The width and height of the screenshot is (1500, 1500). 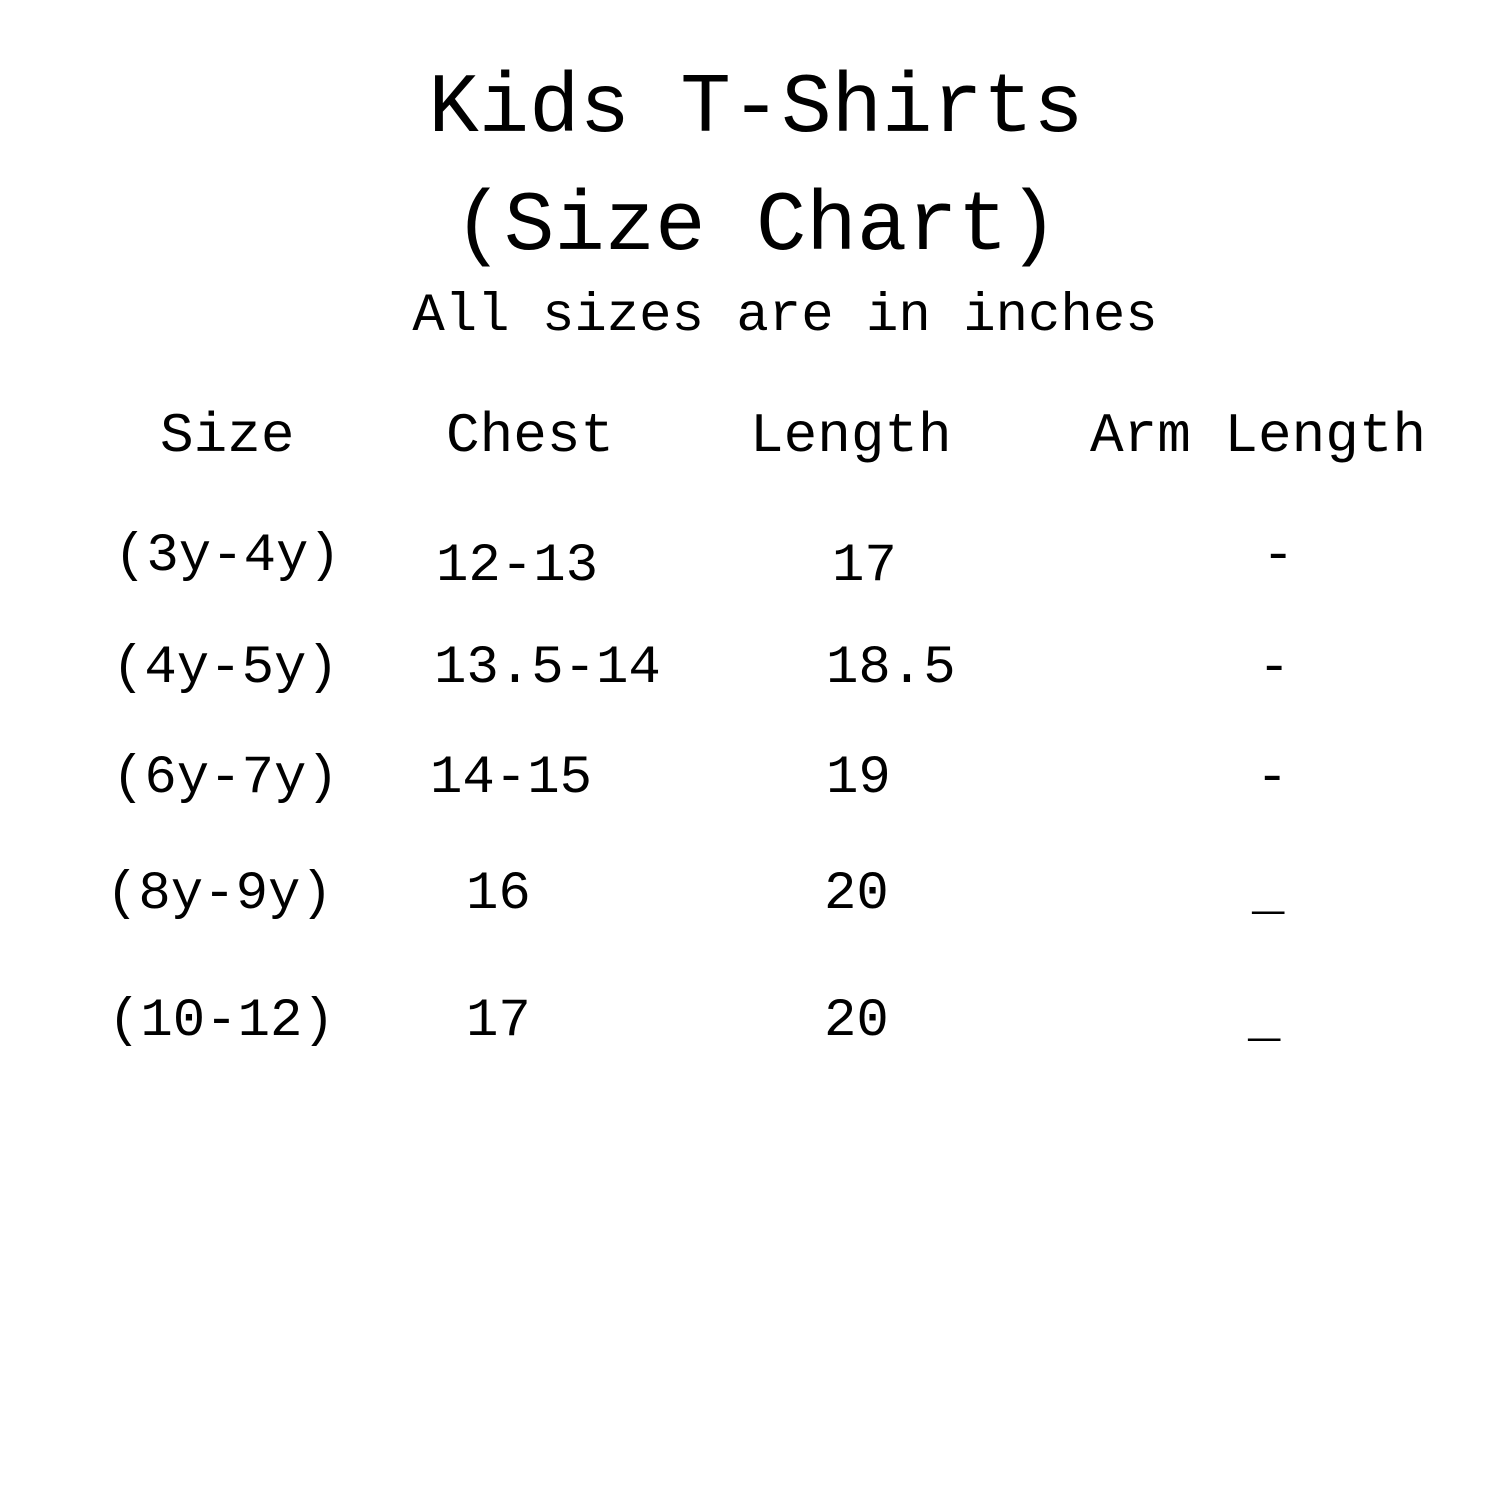 What do you see at coordinates (219, 894) in the screenshot?
I see `cell-size: (8y-9y)` at bounding box center [219, 894].